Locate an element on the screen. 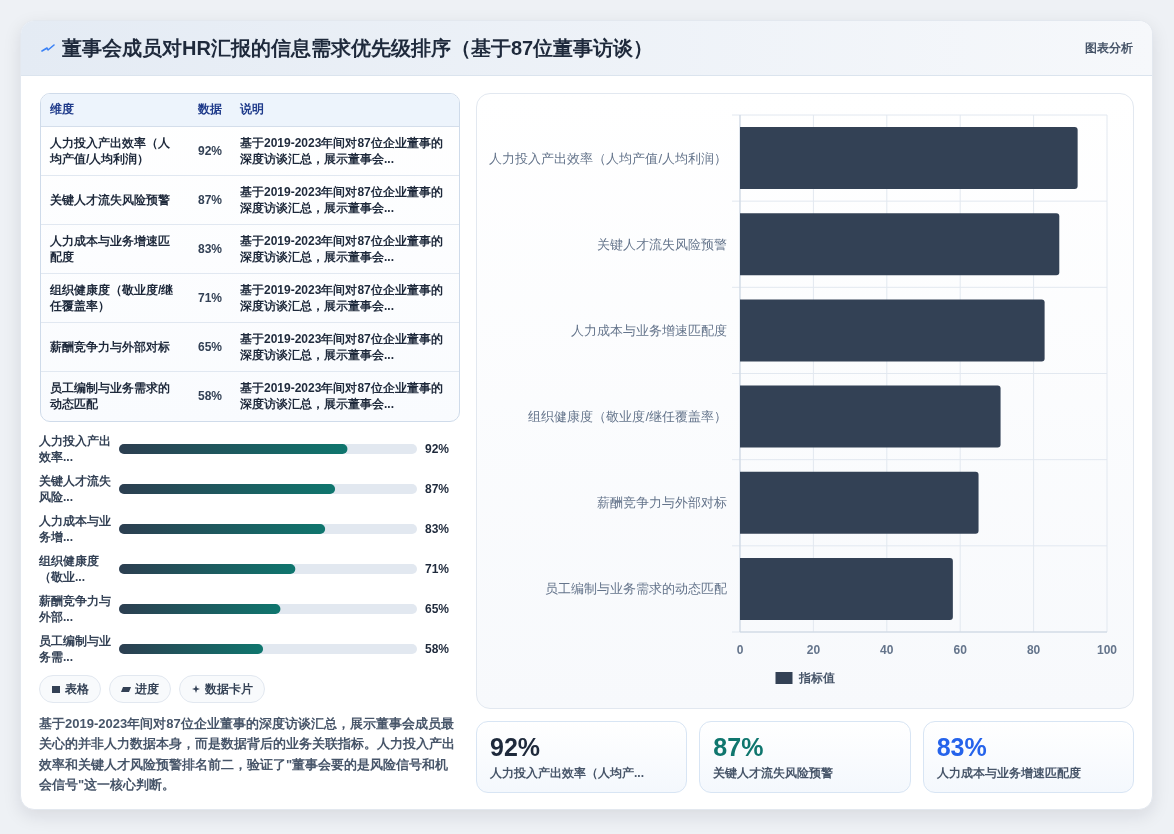  data-label: 71% is located at coordinates (437, 569).